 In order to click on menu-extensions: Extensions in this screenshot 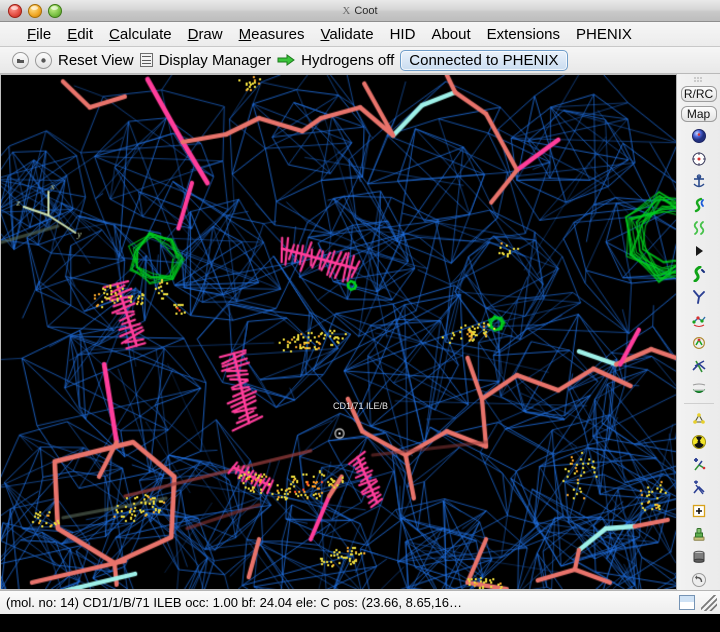, I will do `click(523, 34)`.